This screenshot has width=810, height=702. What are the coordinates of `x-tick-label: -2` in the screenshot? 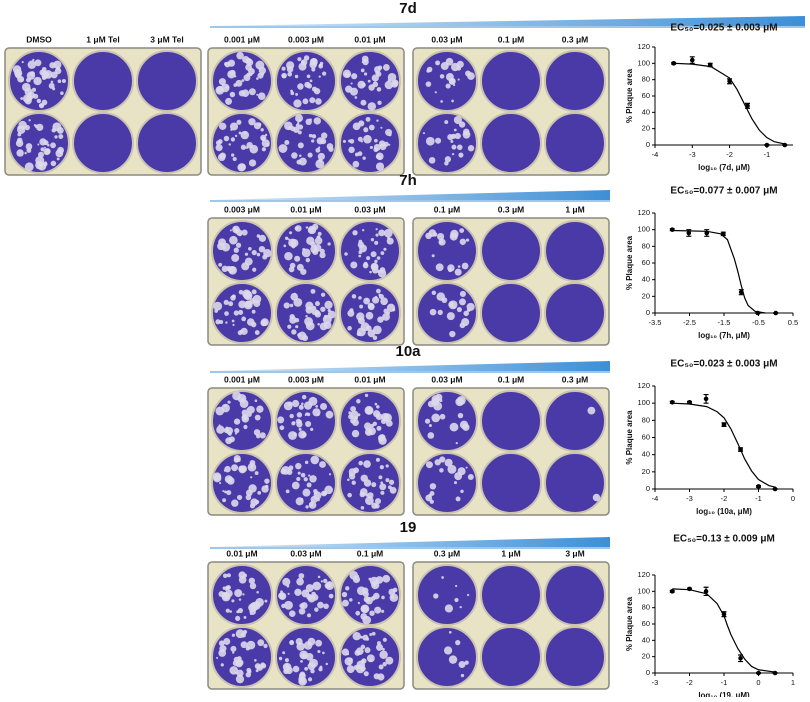 It's located at (689, 682).